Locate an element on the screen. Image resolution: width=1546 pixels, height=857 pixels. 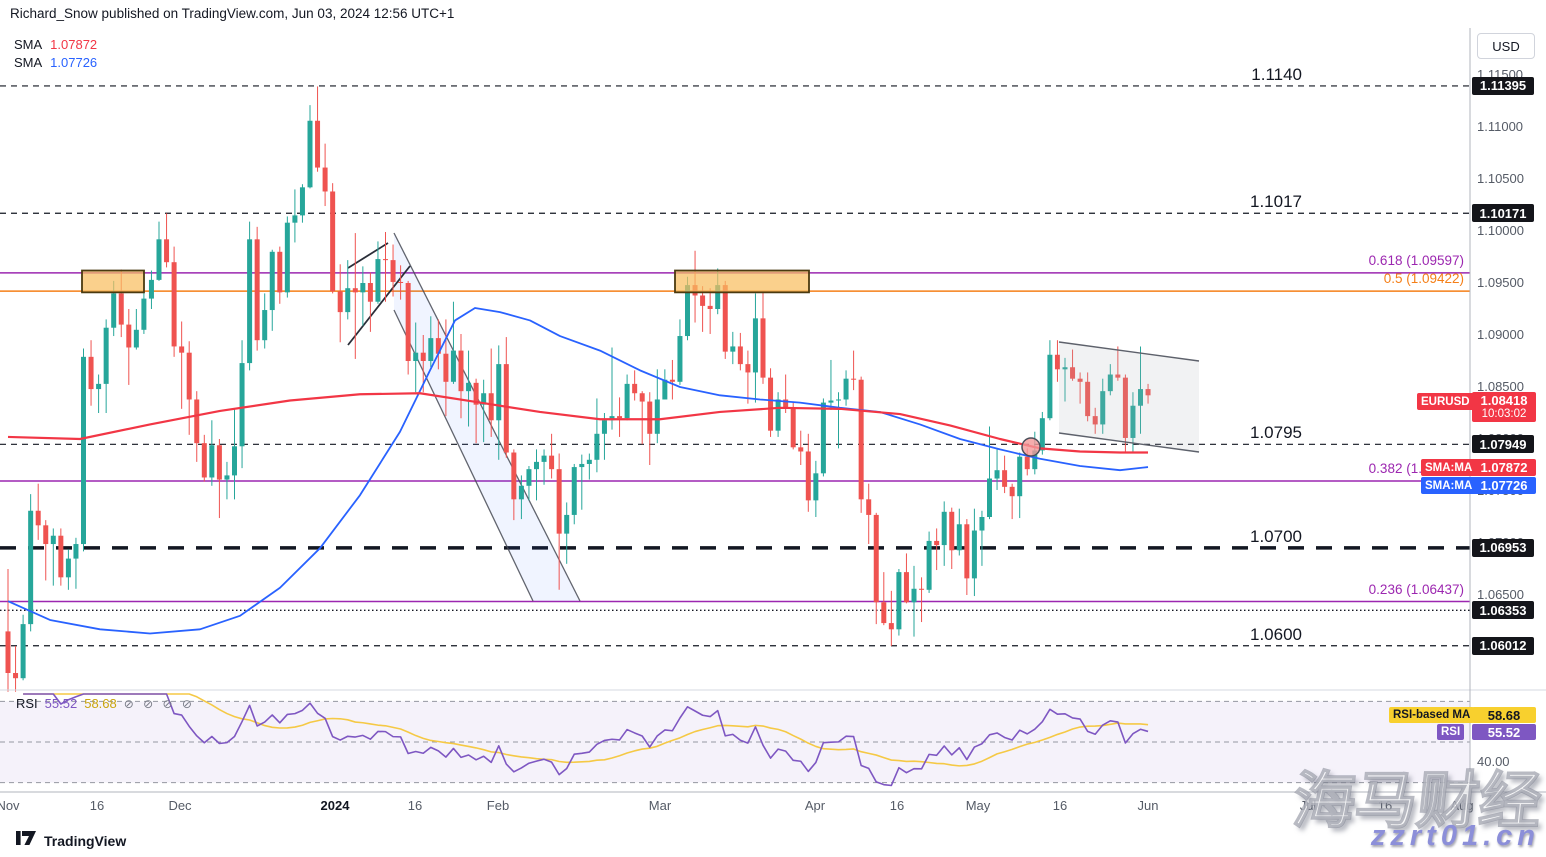
fib-level-label: 0.5 (1.09422) is located at coordinates (1423, 279).